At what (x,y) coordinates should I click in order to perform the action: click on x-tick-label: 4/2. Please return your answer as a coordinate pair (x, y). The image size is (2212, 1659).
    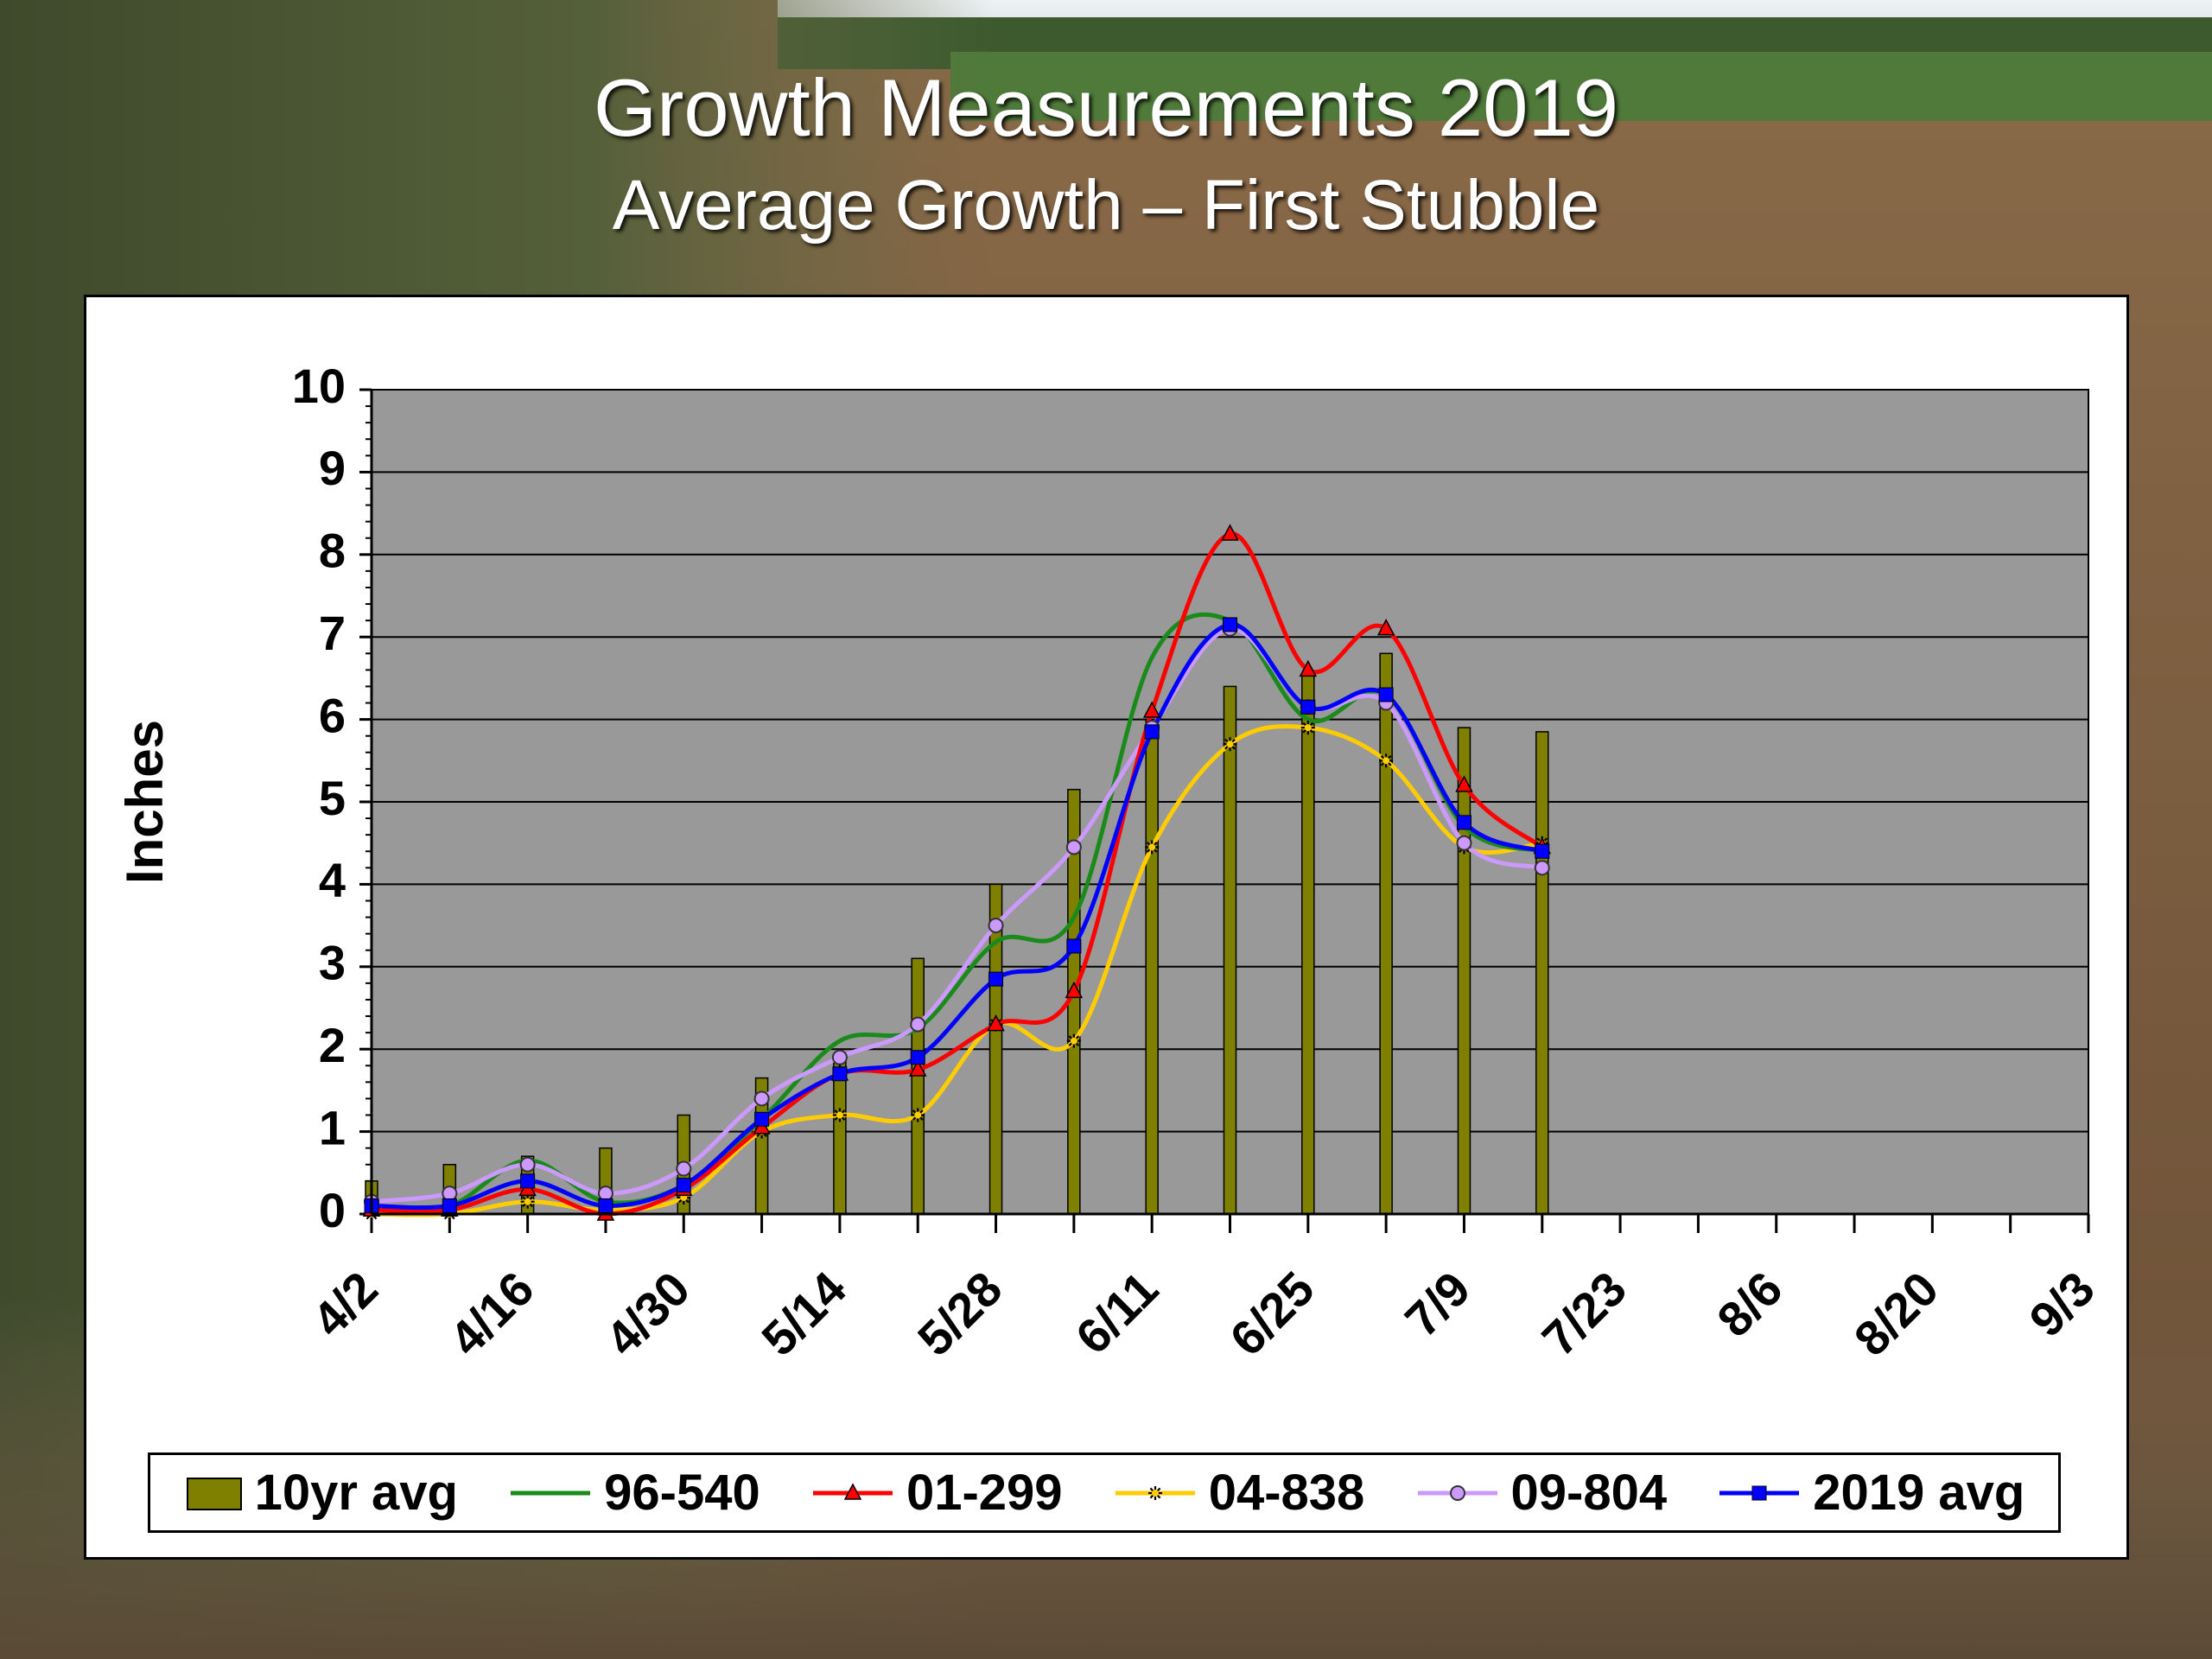
    Looking at the image, I should click on (345, 1304).